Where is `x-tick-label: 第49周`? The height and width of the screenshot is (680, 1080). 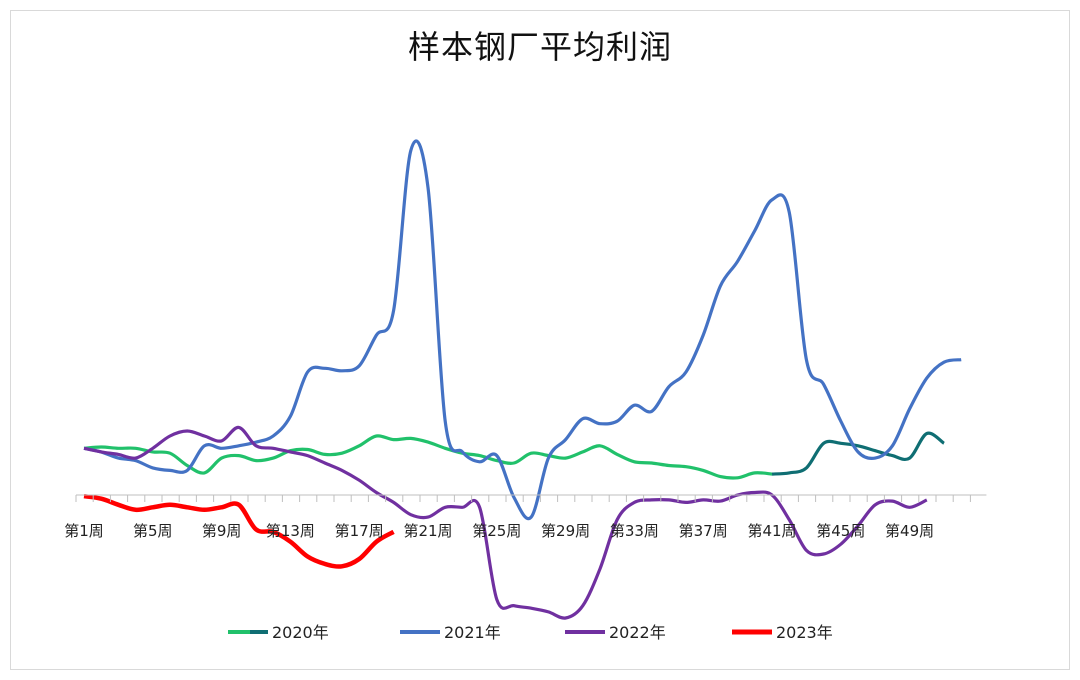 x-tick-label: 第49周 is located at coordinates (909, 531).